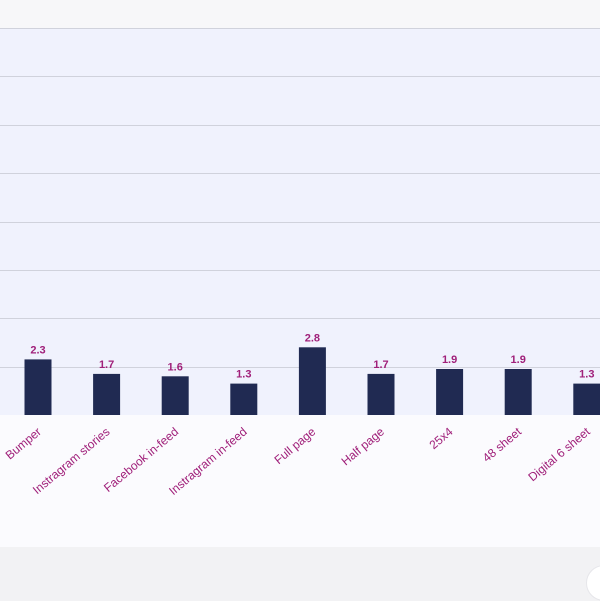 The width and height of the screenshot is (600, 601). I want to click on x-tick-label: Digital 6 sheet, so click(559, 454).